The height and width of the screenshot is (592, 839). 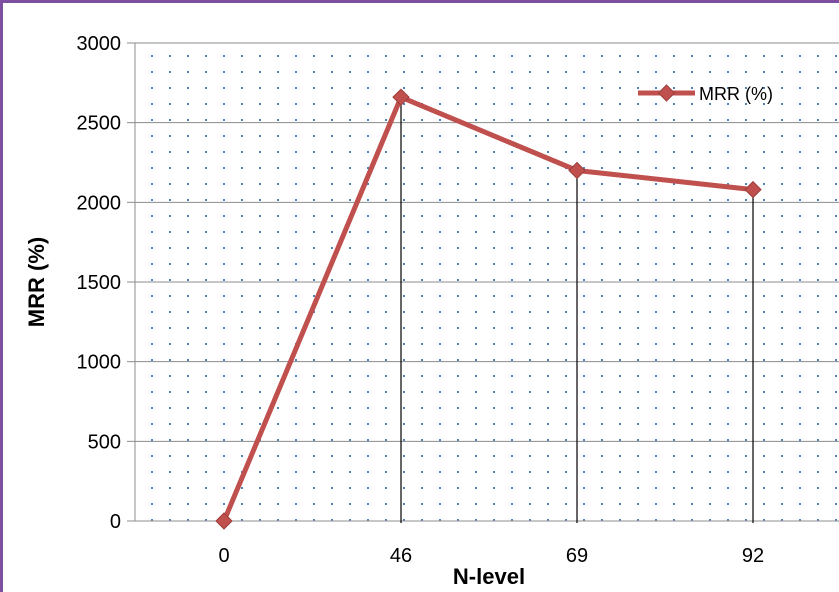 I want to click on x-tick-label: 92, so click(x=753, y=556).